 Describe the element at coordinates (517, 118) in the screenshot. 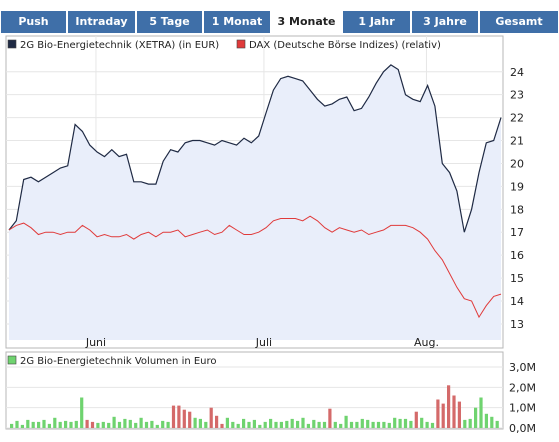

I see `y-tick-label: 22` at that location.